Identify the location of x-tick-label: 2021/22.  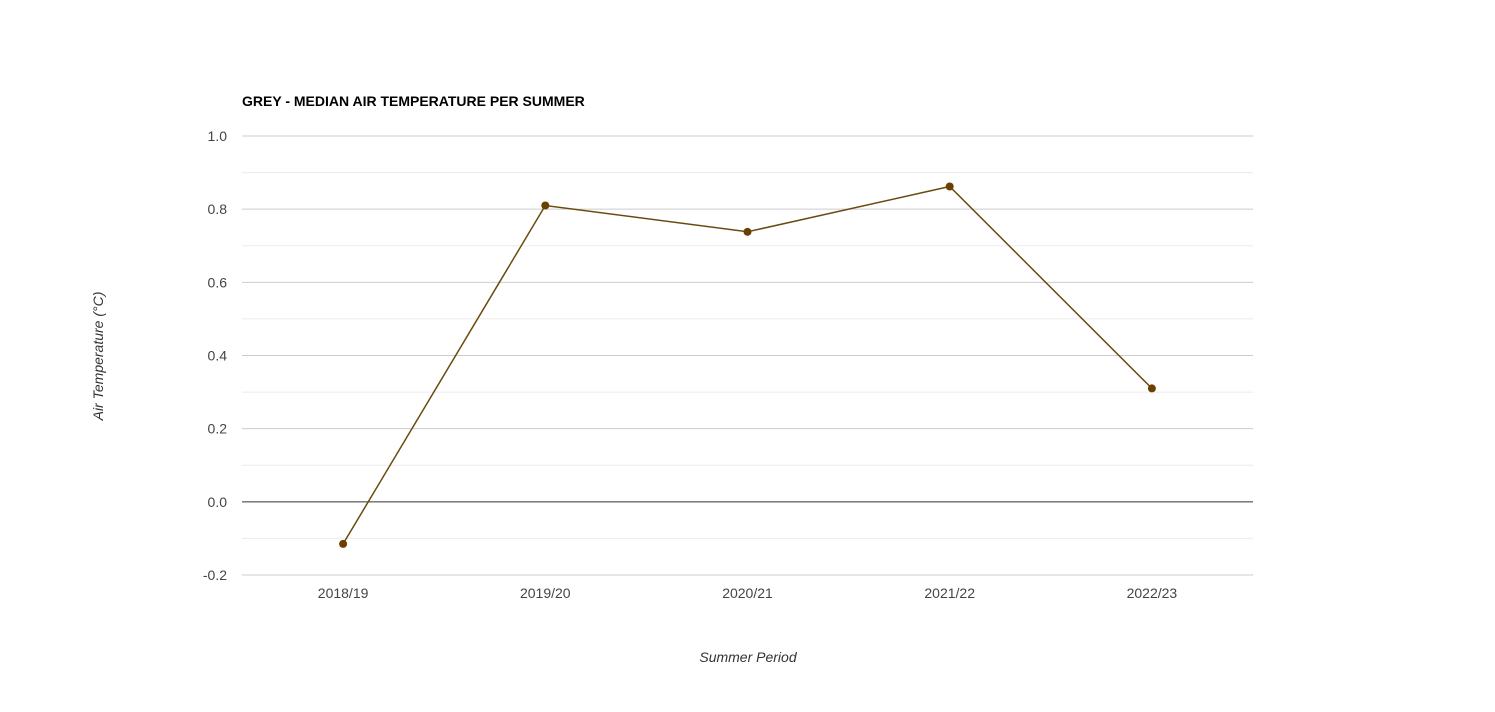
(949, 593).